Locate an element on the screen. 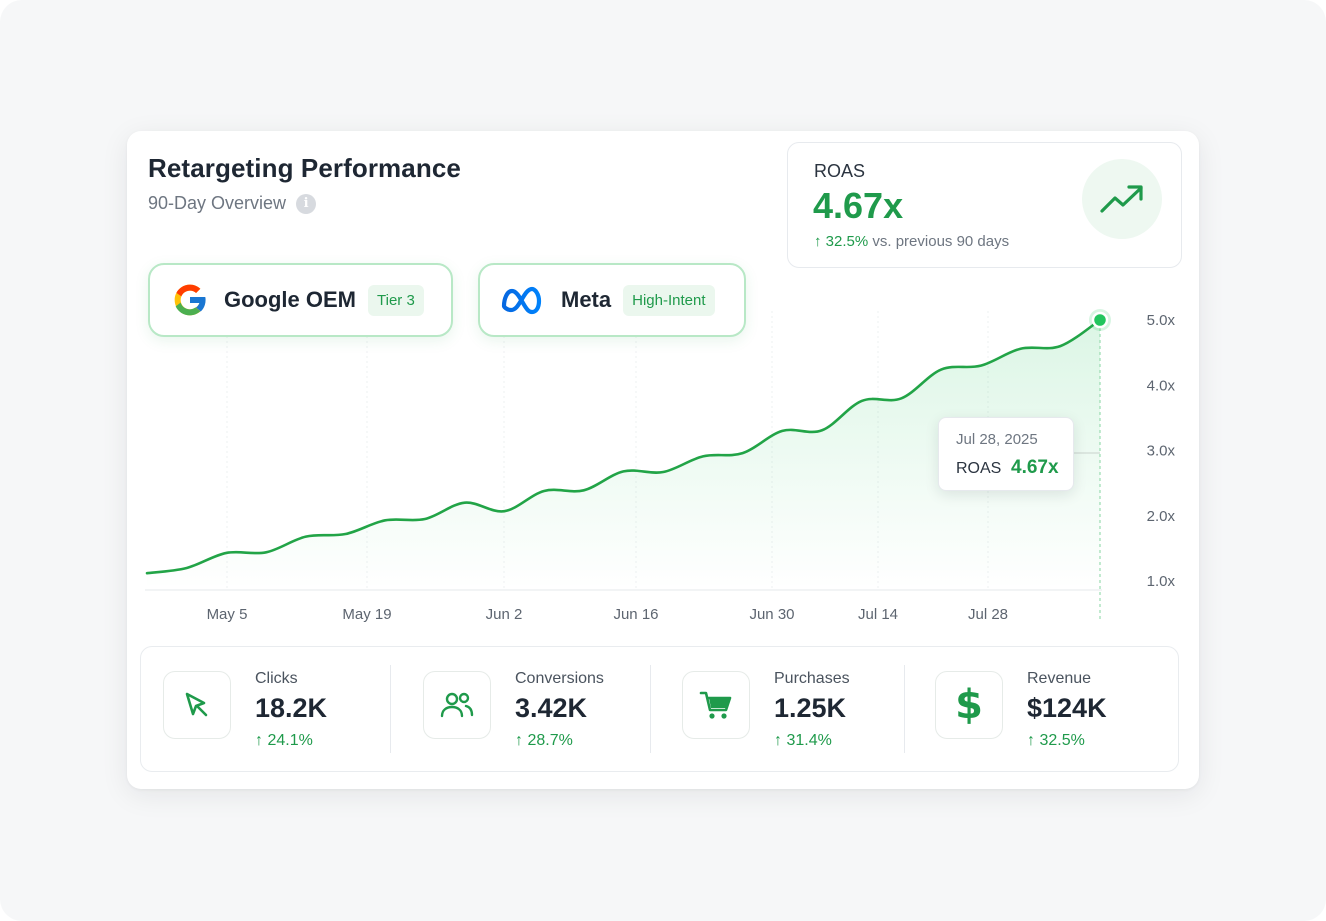 This screenshot has width=1326, height=921. y-axis-ticks: 1.0x 2.0x 3.0x 4.0x 5.0x is located at coordinates (1161, 451).